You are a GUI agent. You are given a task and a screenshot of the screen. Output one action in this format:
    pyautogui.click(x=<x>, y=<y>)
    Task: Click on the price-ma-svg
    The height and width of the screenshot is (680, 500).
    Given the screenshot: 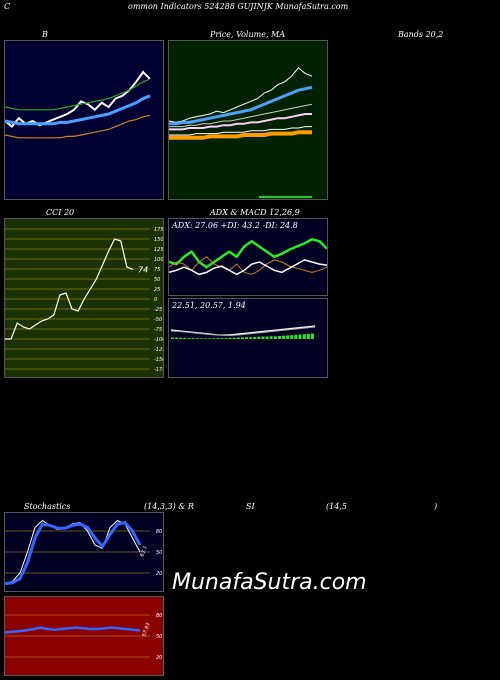 What is the action you would take?
    pyautogui.click(x=241, y=132)
    